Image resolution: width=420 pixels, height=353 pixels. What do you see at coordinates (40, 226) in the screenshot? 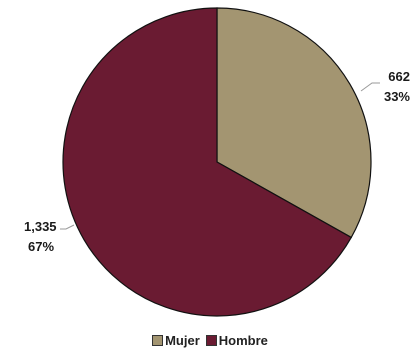
I see `data-label-hombre-value: 1,335` at bounding box center [40, 226].